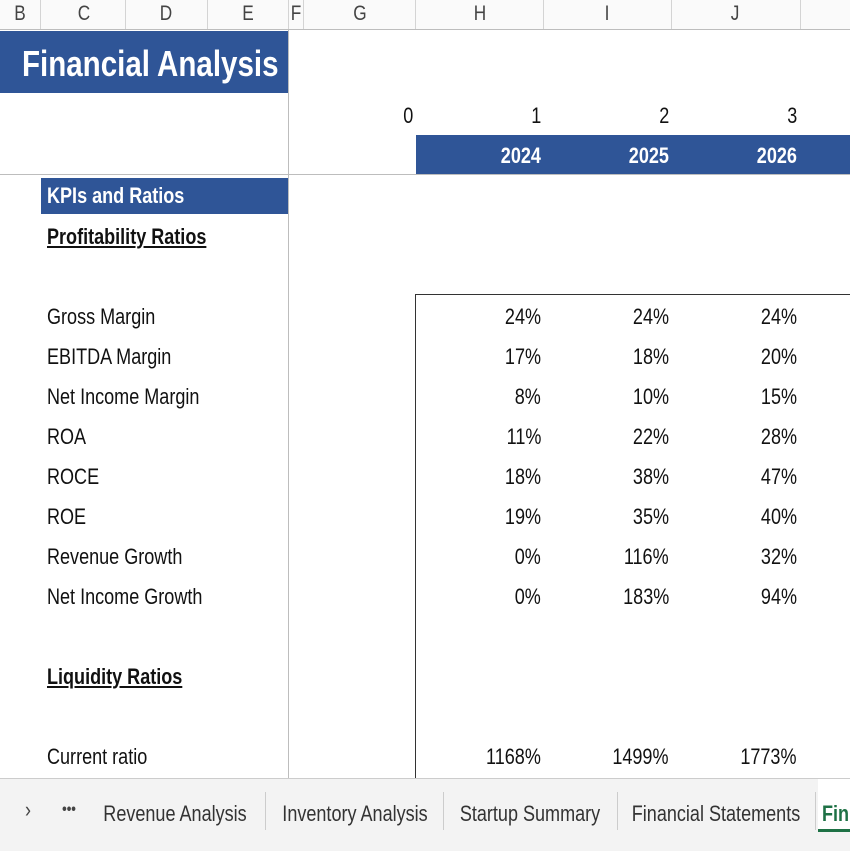 This screenshot has height=851, width=850. Describe the element at coordinates (523, 436) in the screenshot. I see `cell-value: 11%` at that location.